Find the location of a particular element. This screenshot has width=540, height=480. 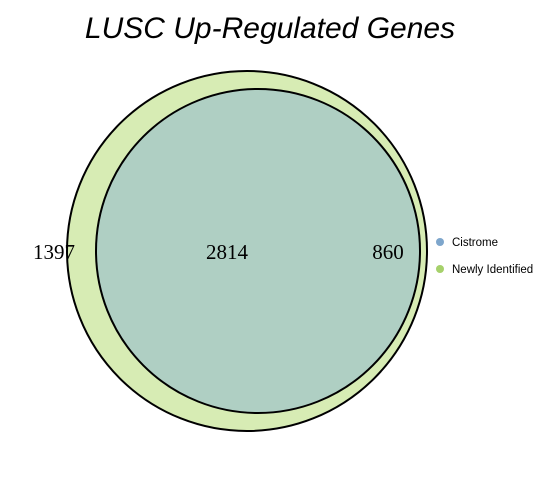

count-both: 2814 is located at coordinates (227, 252).